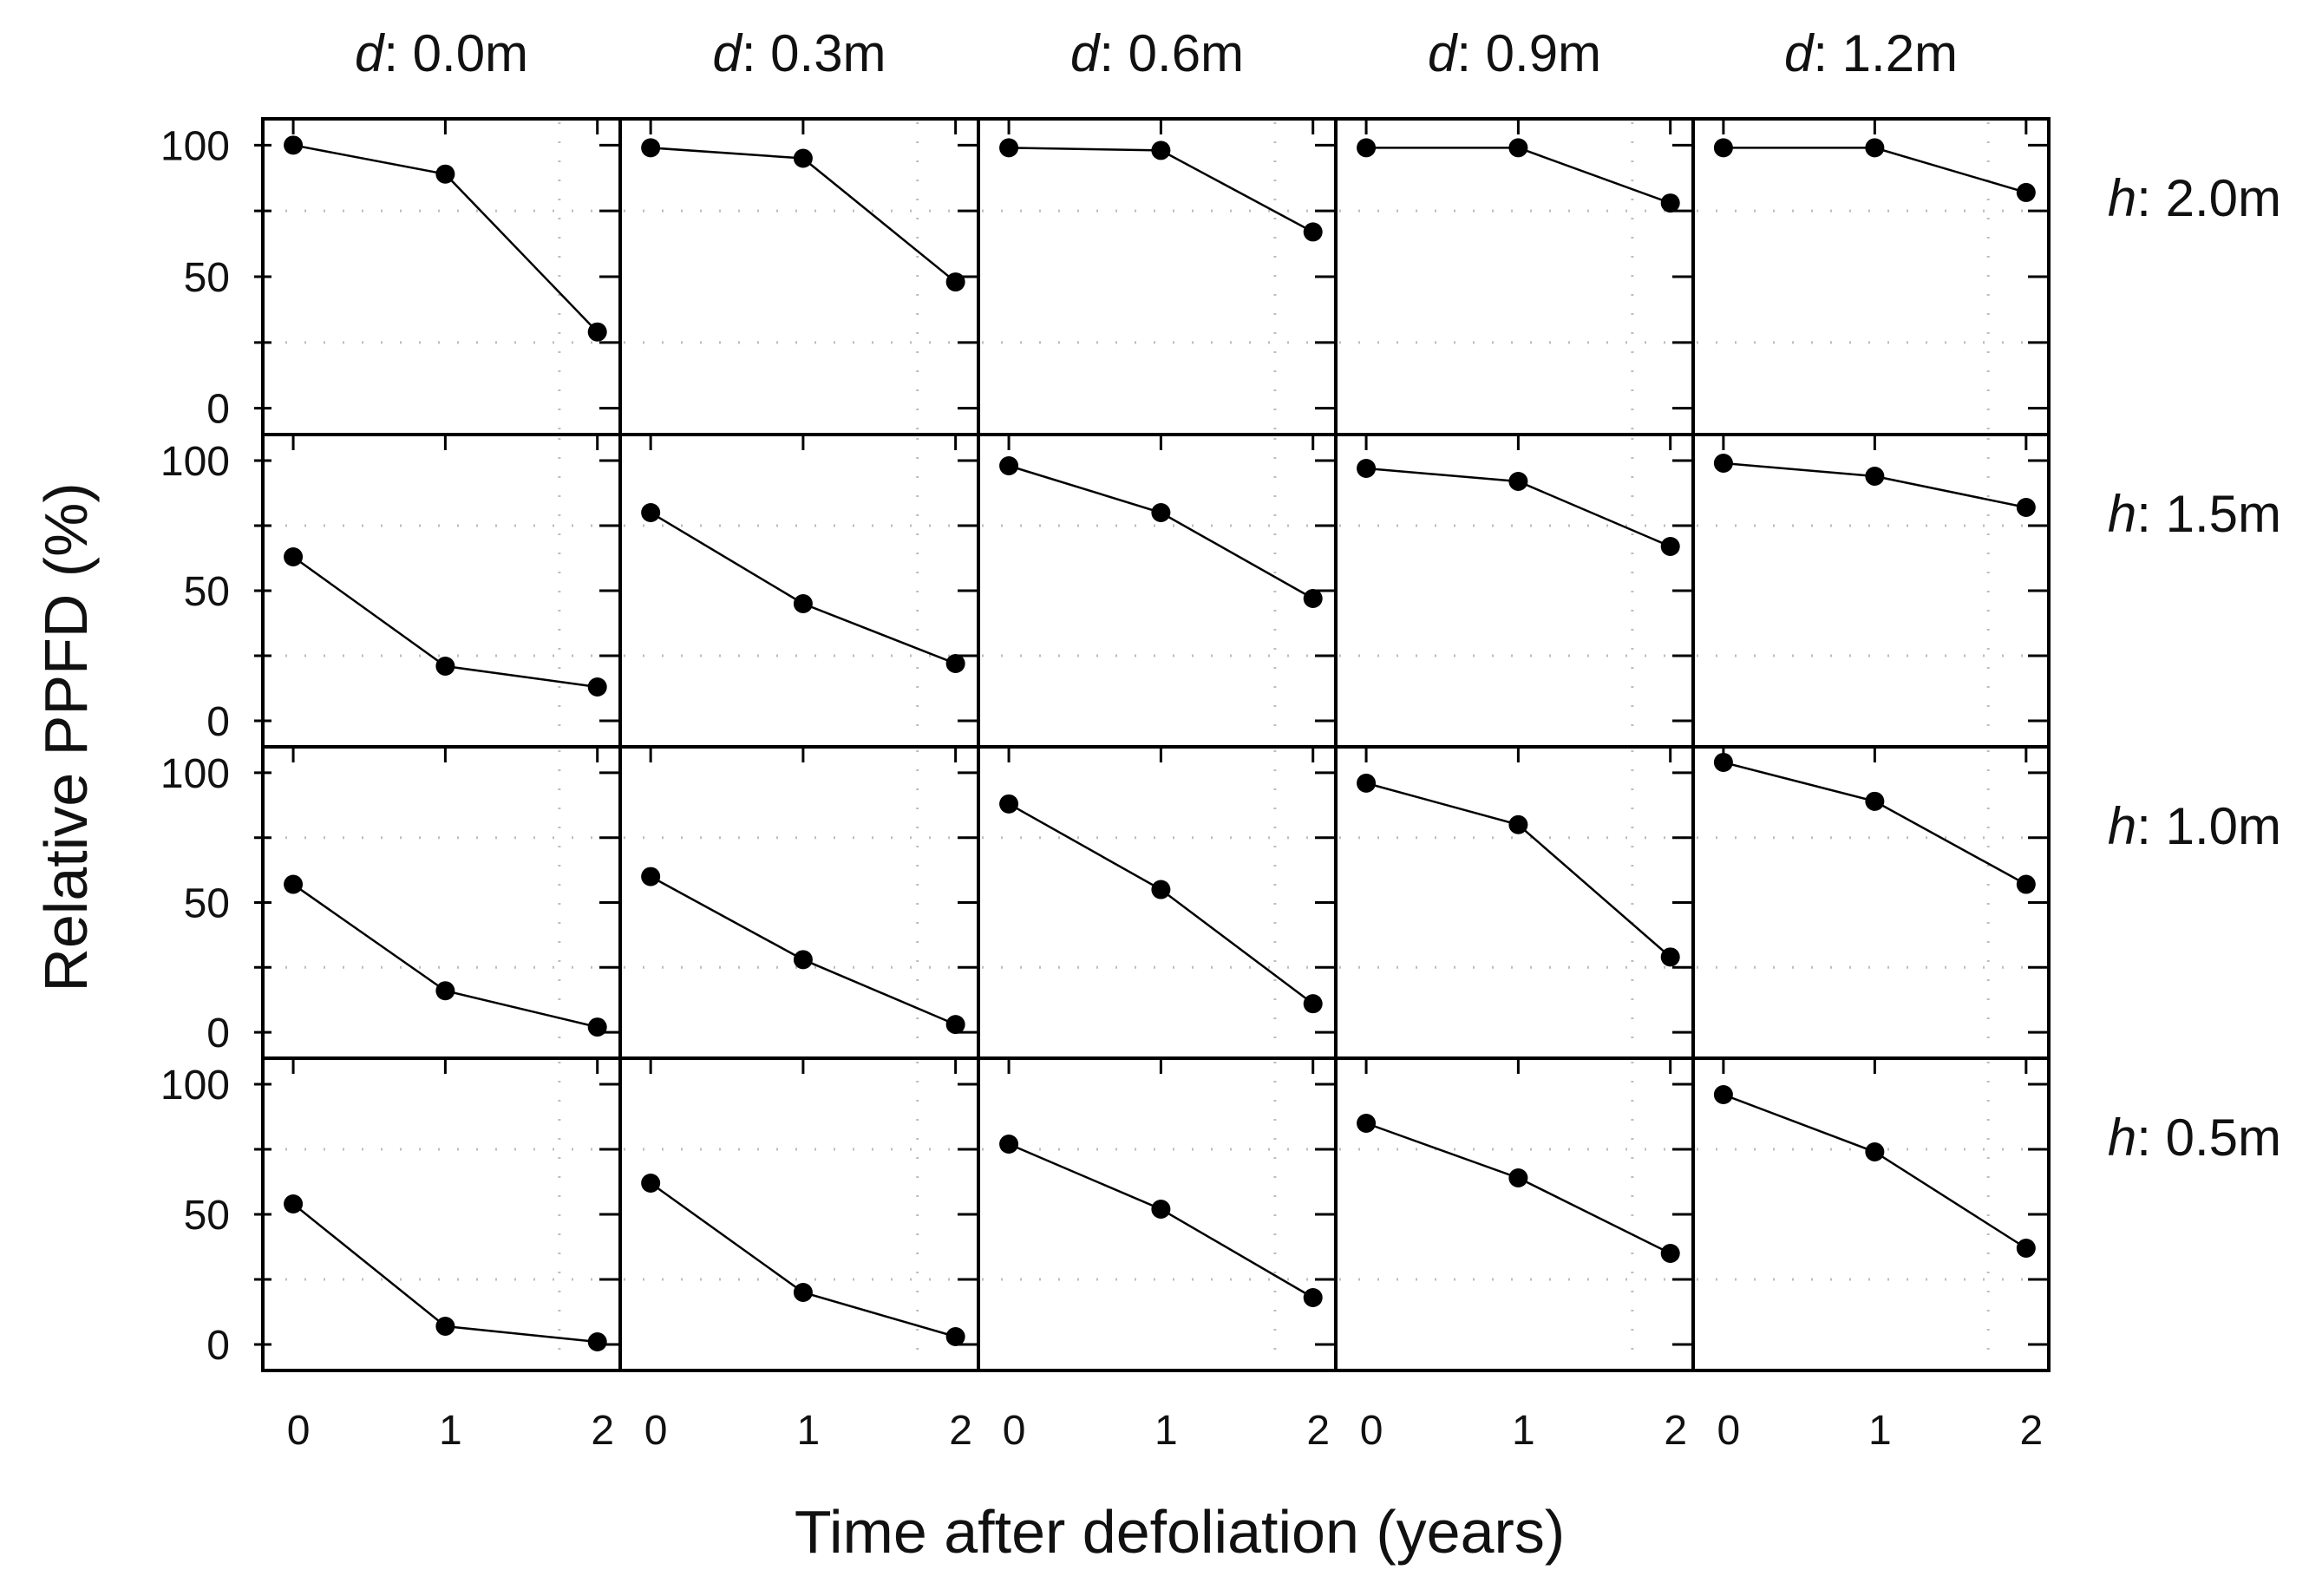 The image size is (2309, 1596). I want to click on x-axis-label: Time after defoliation (years), so click(1180, 1532).